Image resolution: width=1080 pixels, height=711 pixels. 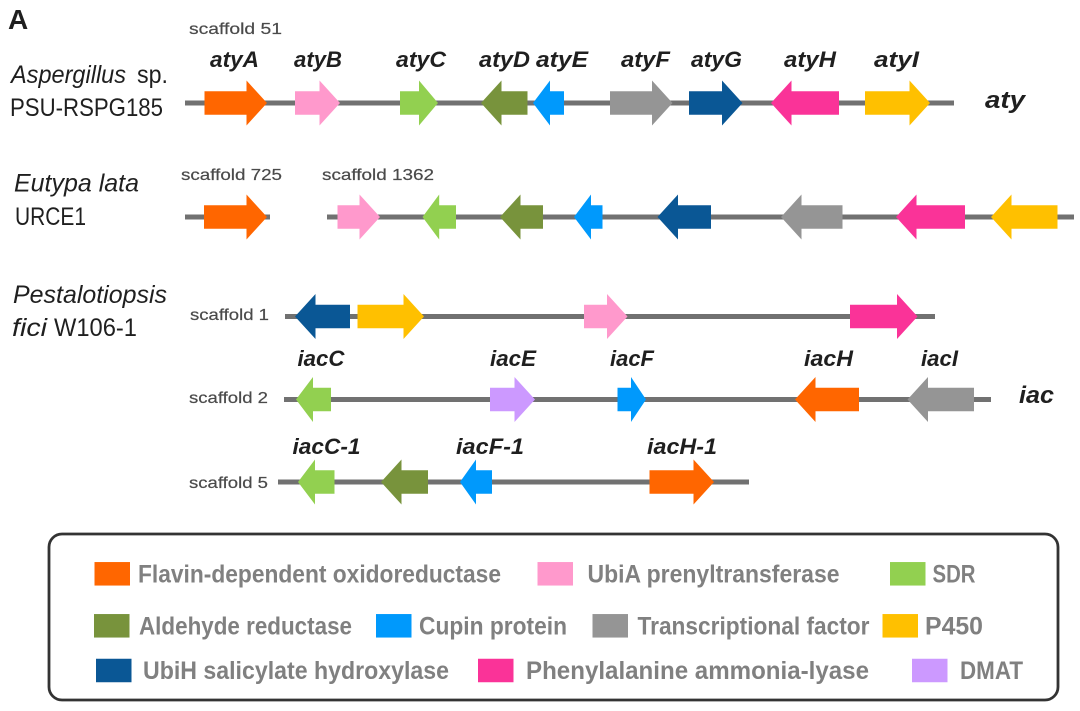 I want to click on svg-text: iacF, so click(x=632, y=358).